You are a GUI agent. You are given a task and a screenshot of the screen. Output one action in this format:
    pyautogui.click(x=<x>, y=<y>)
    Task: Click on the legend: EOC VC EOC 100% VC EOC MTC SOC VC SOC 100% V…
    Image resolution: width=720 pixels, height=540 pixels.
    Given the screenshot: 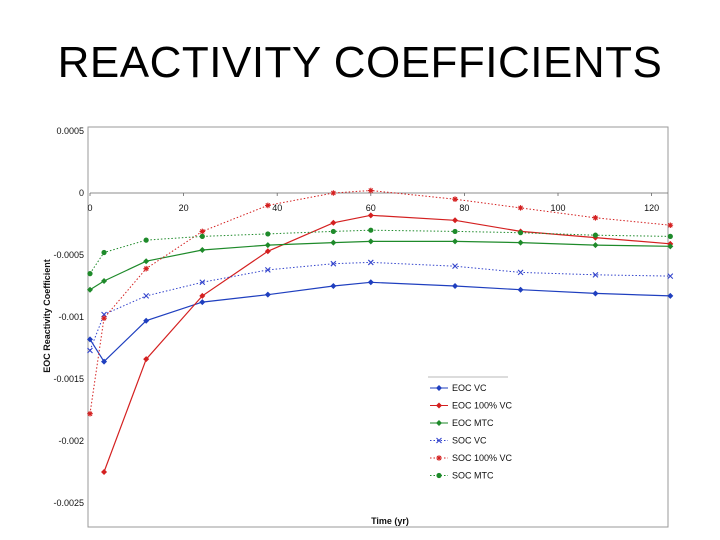 What is the action you would take?
    pyautogui.click(x=470, y=428)
    